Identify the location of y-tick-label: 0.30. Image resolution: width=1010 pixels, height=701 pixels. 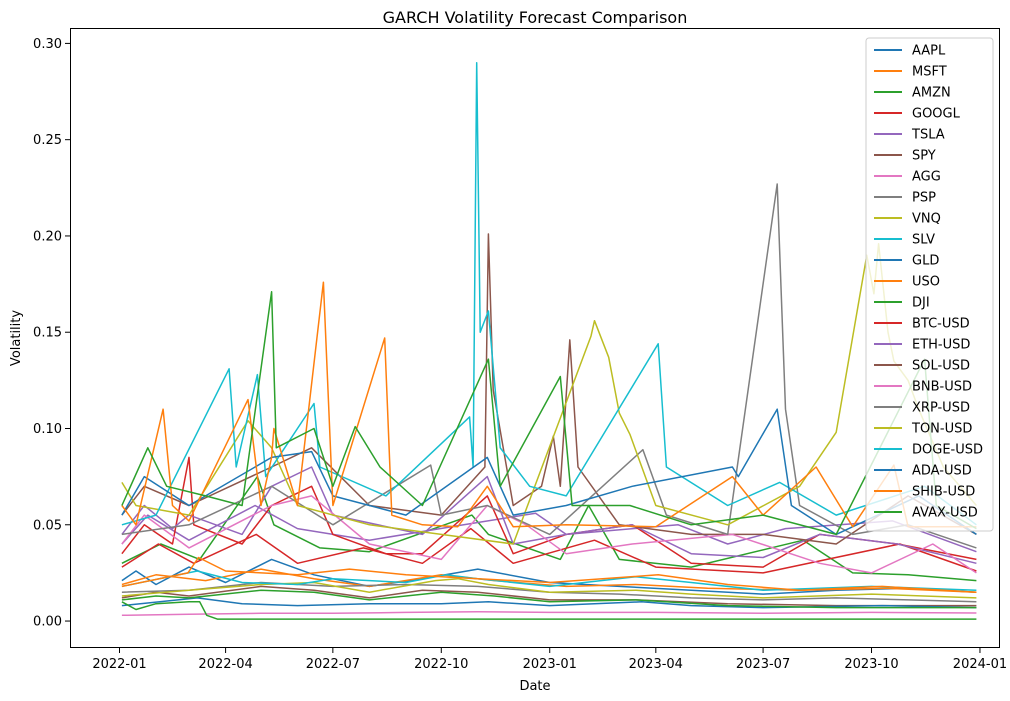
(47, 44).